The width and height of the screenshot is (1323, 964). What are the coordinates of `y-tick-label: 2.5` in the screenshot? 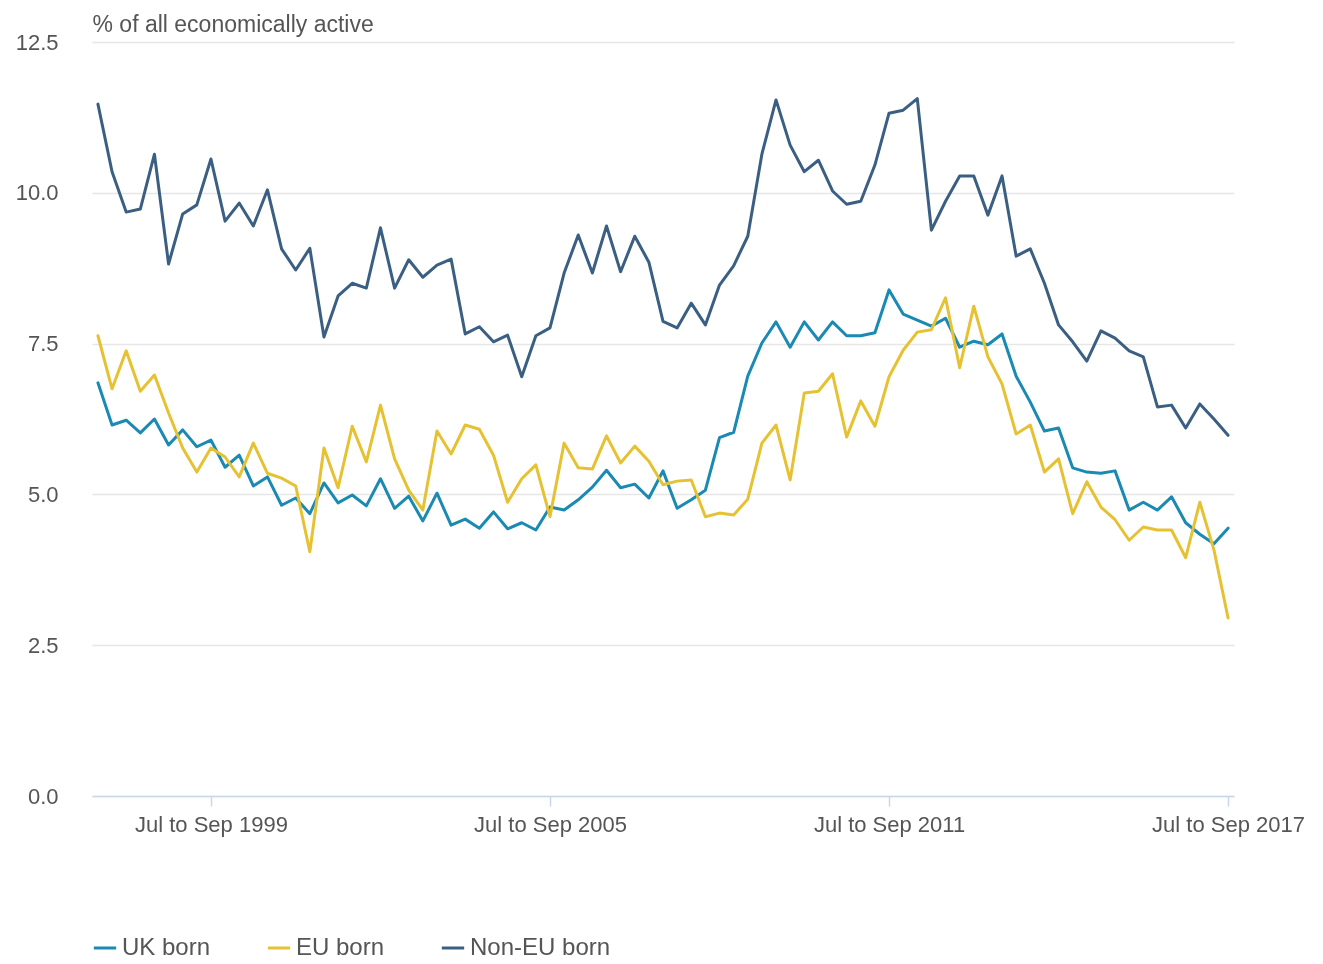 It's located at (43, 645).